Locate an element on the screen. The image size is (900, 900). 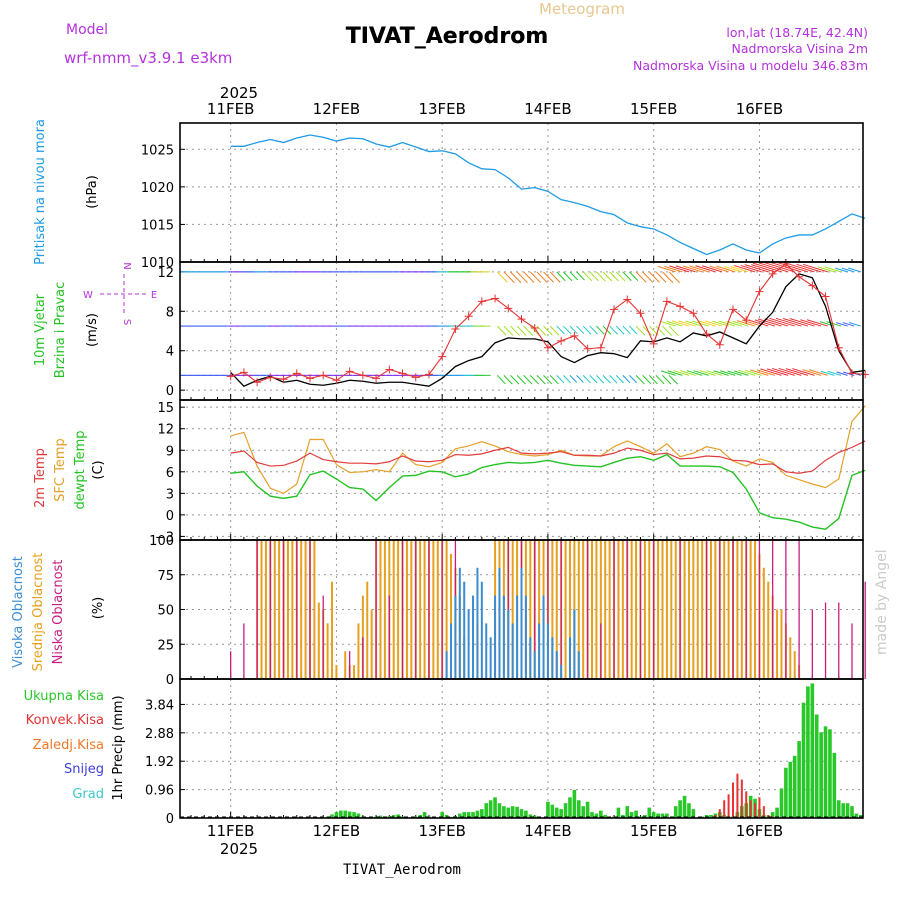
cloud_cover-ytick-label: 100 is located at coordinates (161, 541).